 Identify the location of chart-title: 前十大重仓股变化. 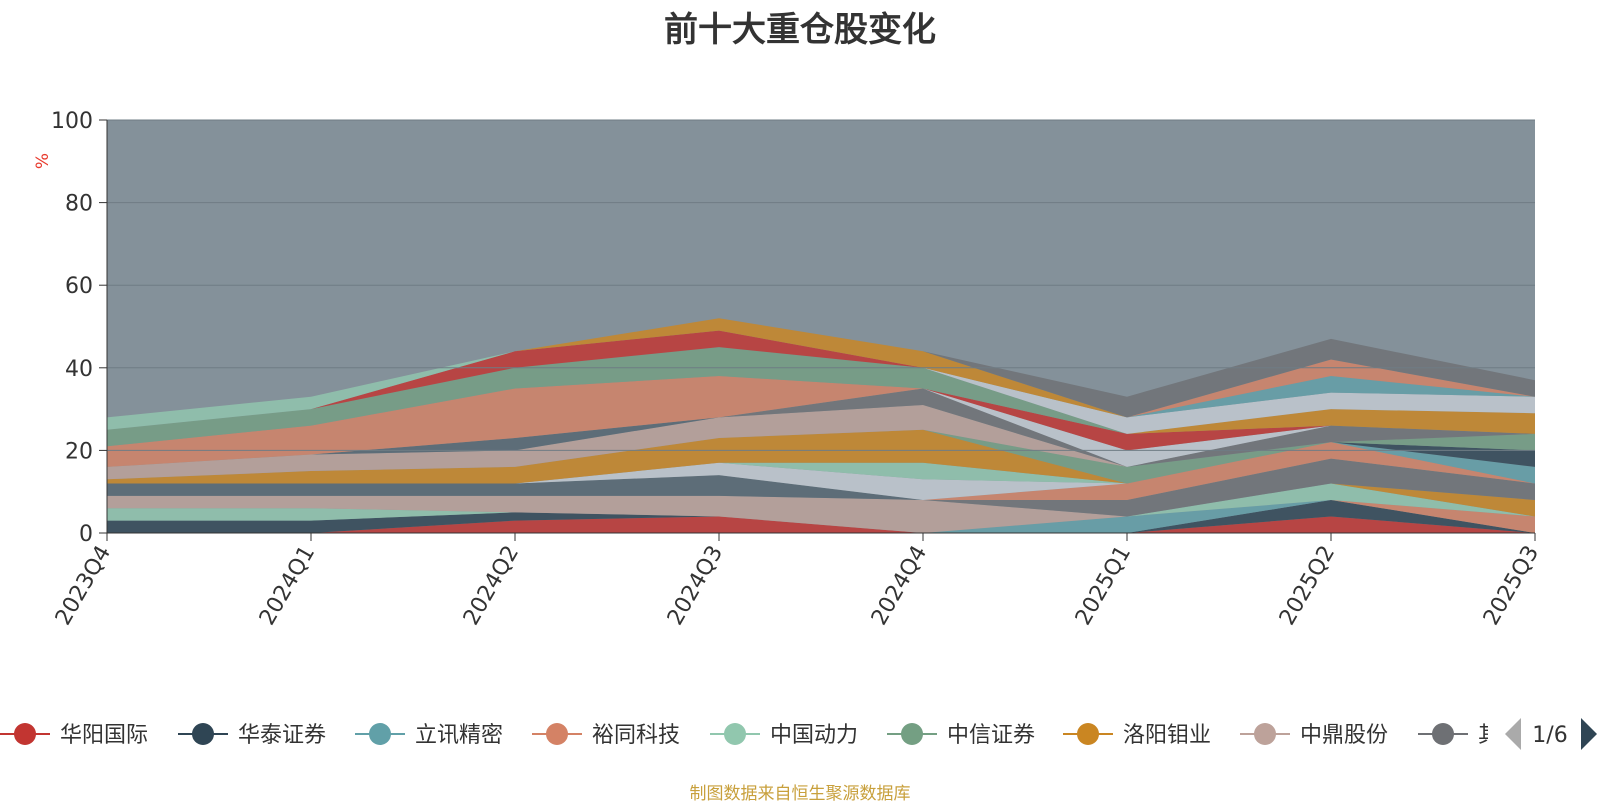
(800, 30).